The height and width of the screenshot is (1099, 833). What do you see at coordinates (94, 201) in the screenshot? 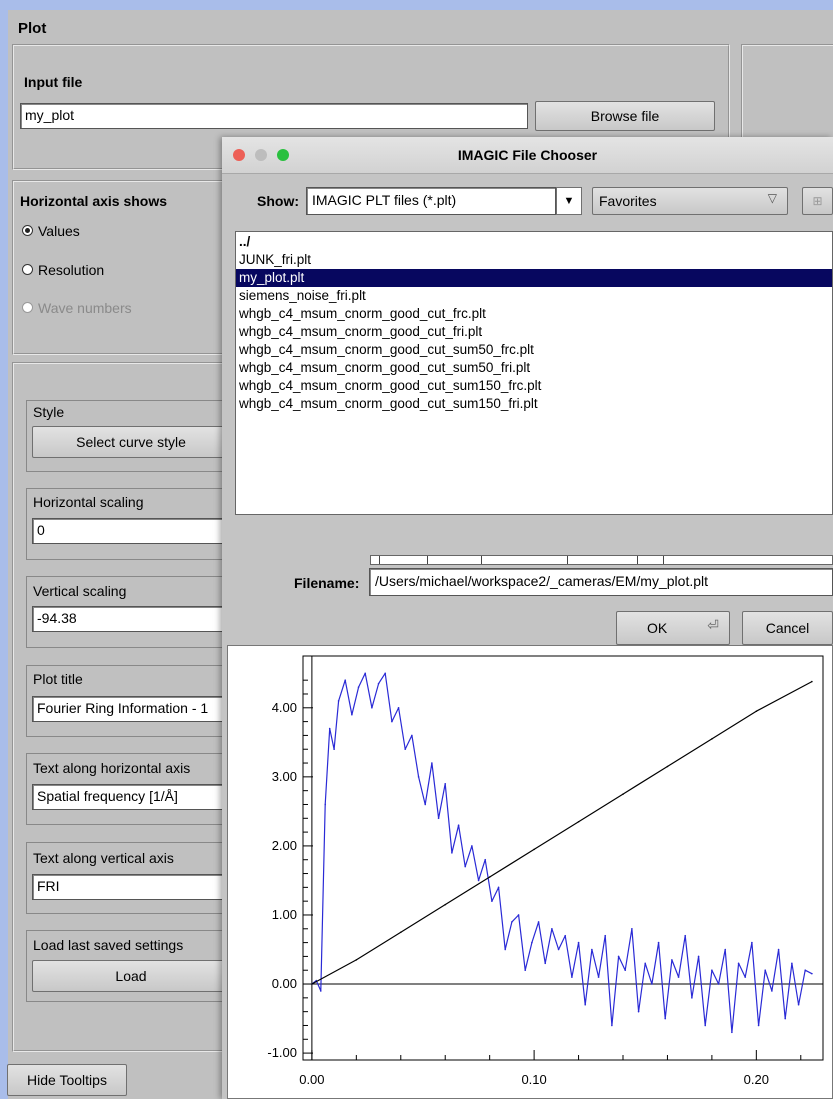
I see `horizontal-axis-label: Horizontal axis shows` at bounding box center [94, 201].